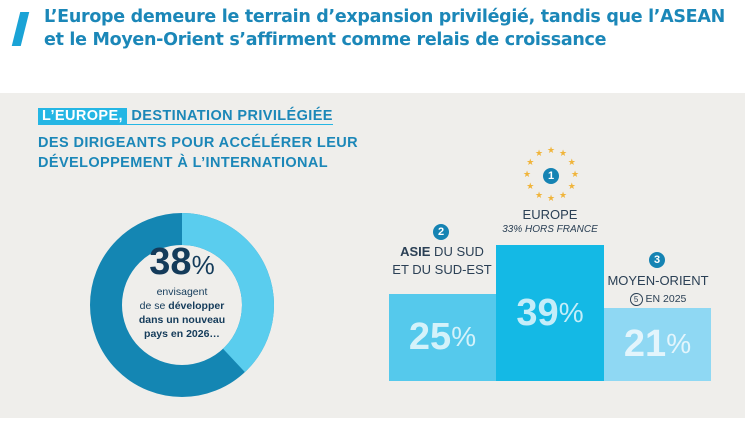 This screenshot has height=433, width=745. I want to click on rank-3-badge: 3, so click(657, 259).